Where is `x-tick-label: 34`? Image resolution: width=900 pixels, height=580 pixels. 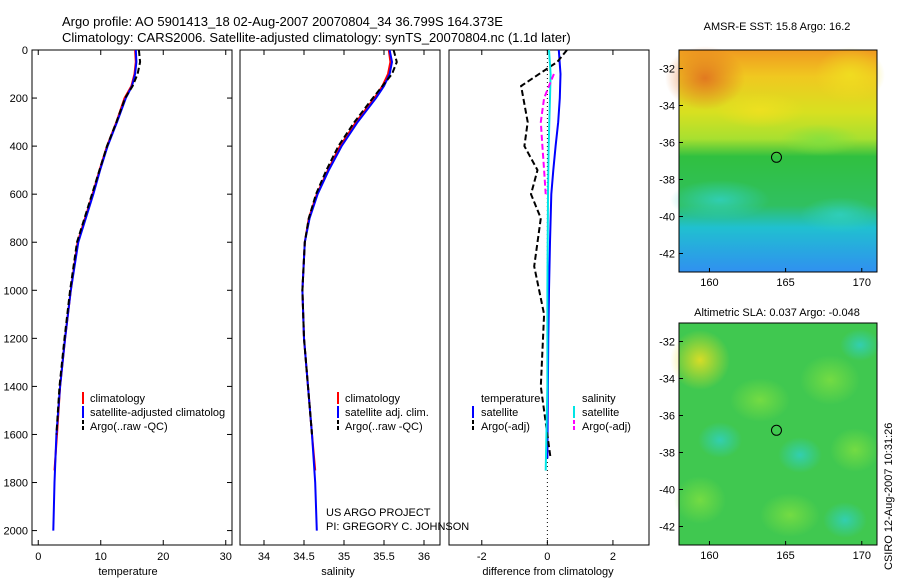
x-tick-label: 34 is located at coordinates (264, 557).